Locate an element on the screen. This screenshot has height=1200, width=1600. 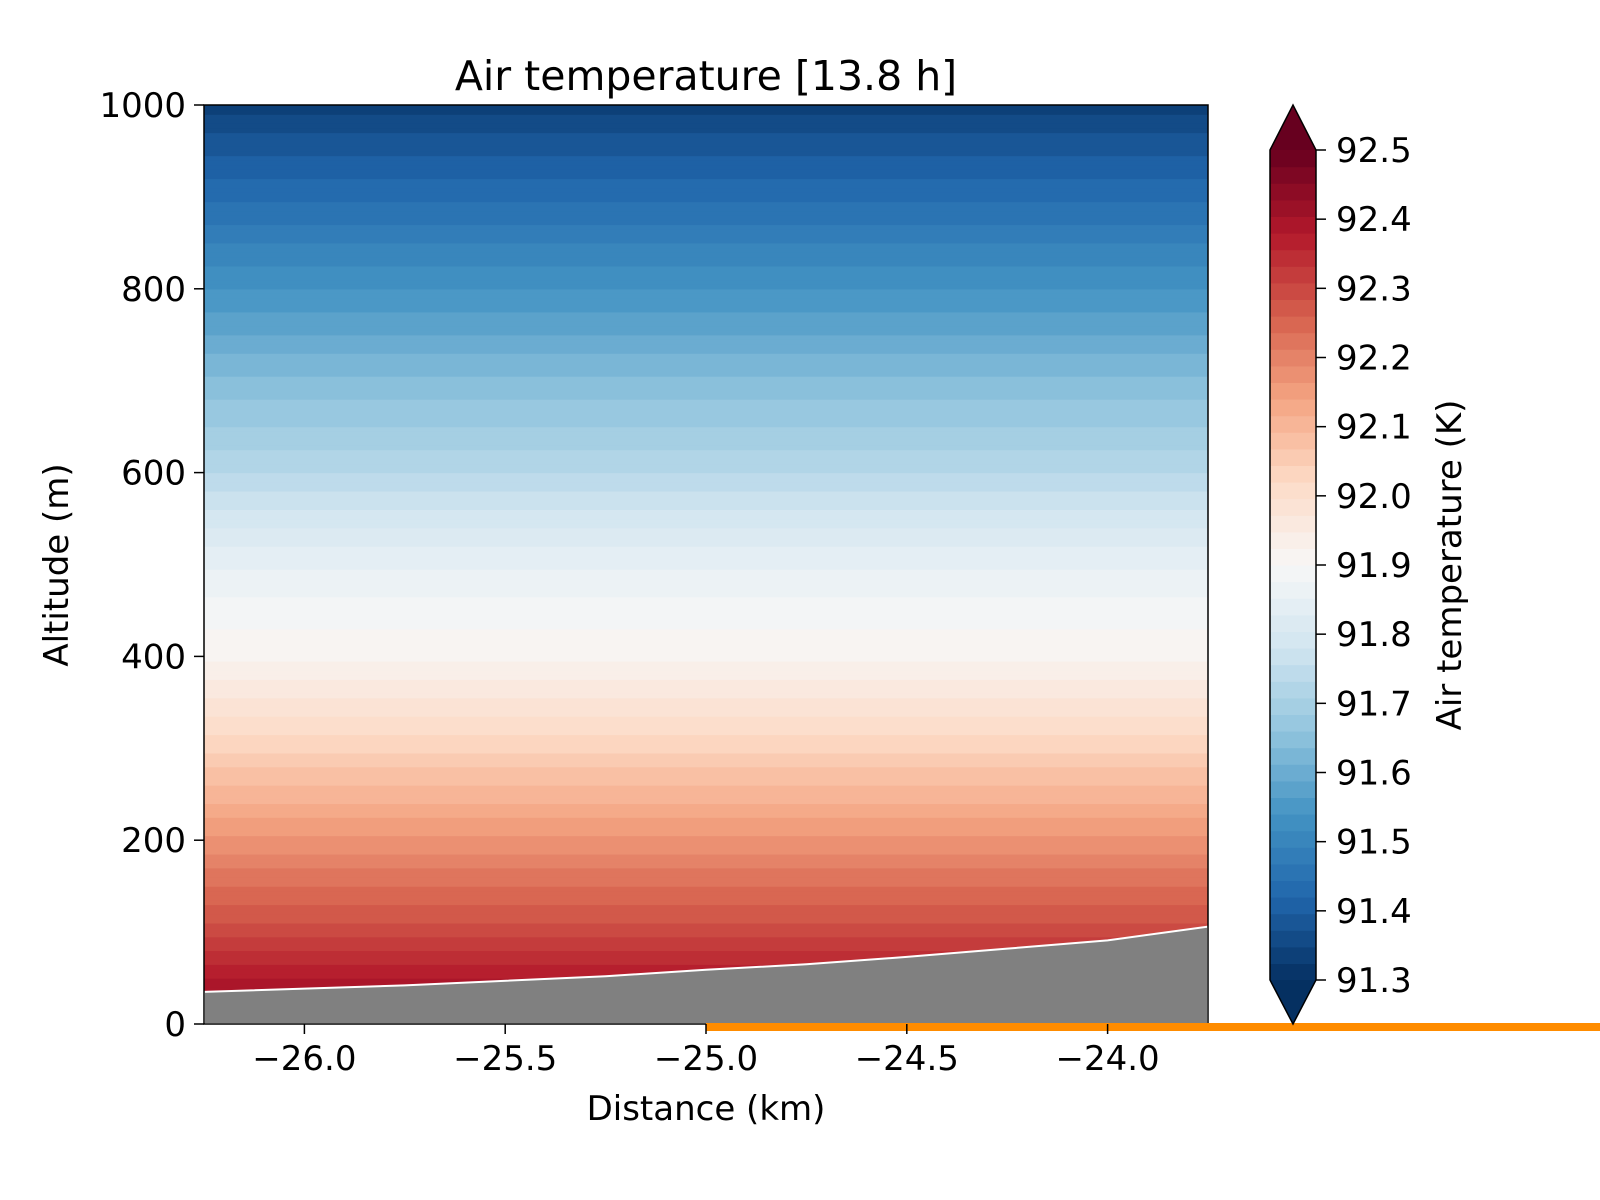
y-tick-label: 1000 is located at coordinates (142, 106).